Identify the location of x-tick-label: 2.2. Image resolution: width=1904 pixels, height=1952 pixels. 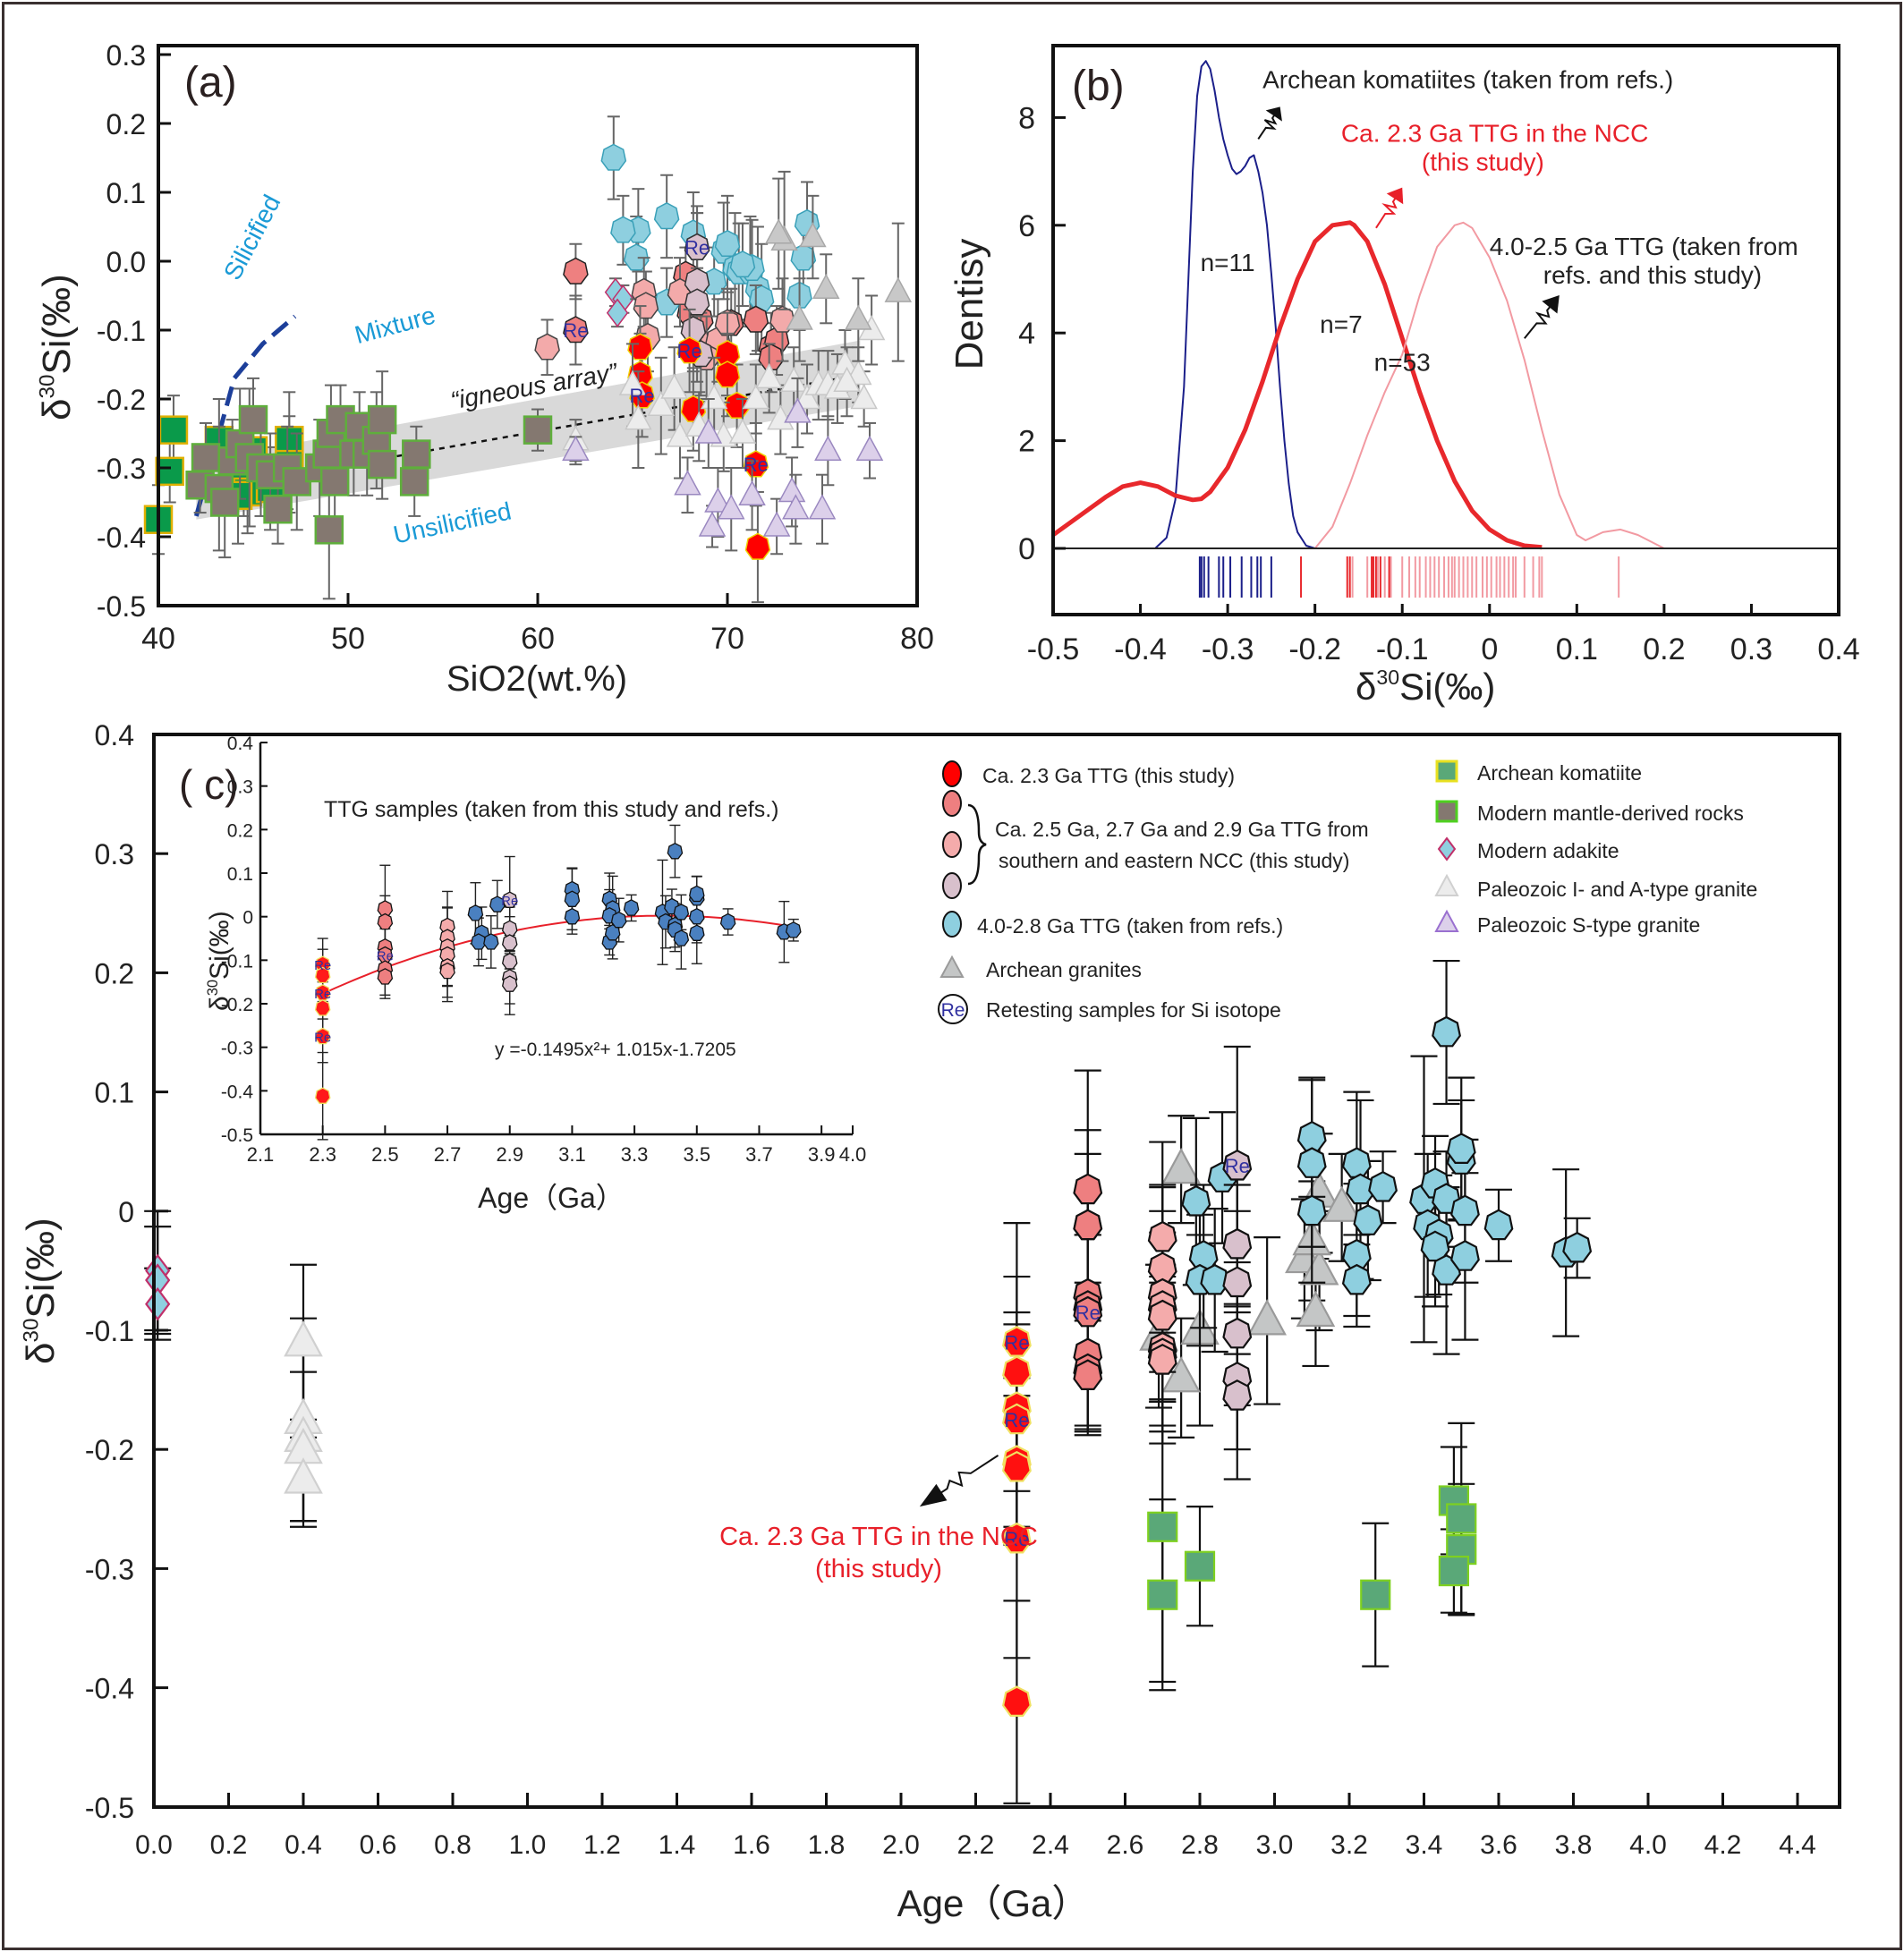
(976, 1845).